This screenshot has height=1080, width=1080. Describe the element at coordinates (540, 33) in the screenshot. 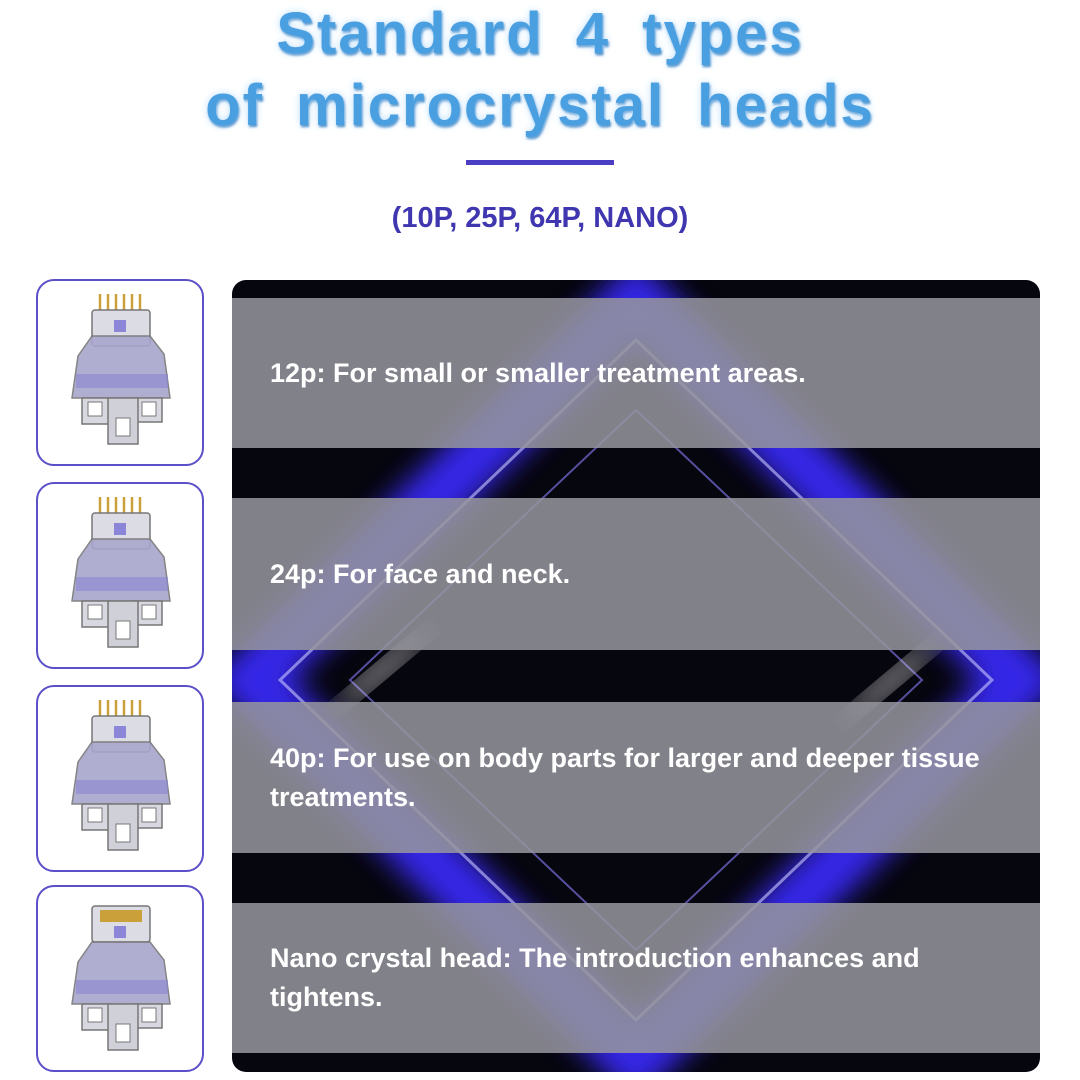

I see `title-line-1: Standard 4 types` at that location.